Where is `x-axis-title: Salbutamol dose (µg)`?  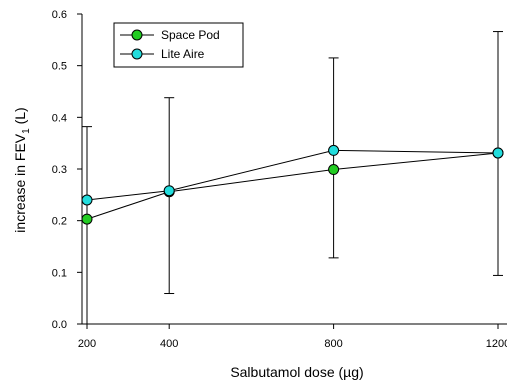
x-axis-title: Salbutamol dose (µg) is located at coordinates (296, 372).